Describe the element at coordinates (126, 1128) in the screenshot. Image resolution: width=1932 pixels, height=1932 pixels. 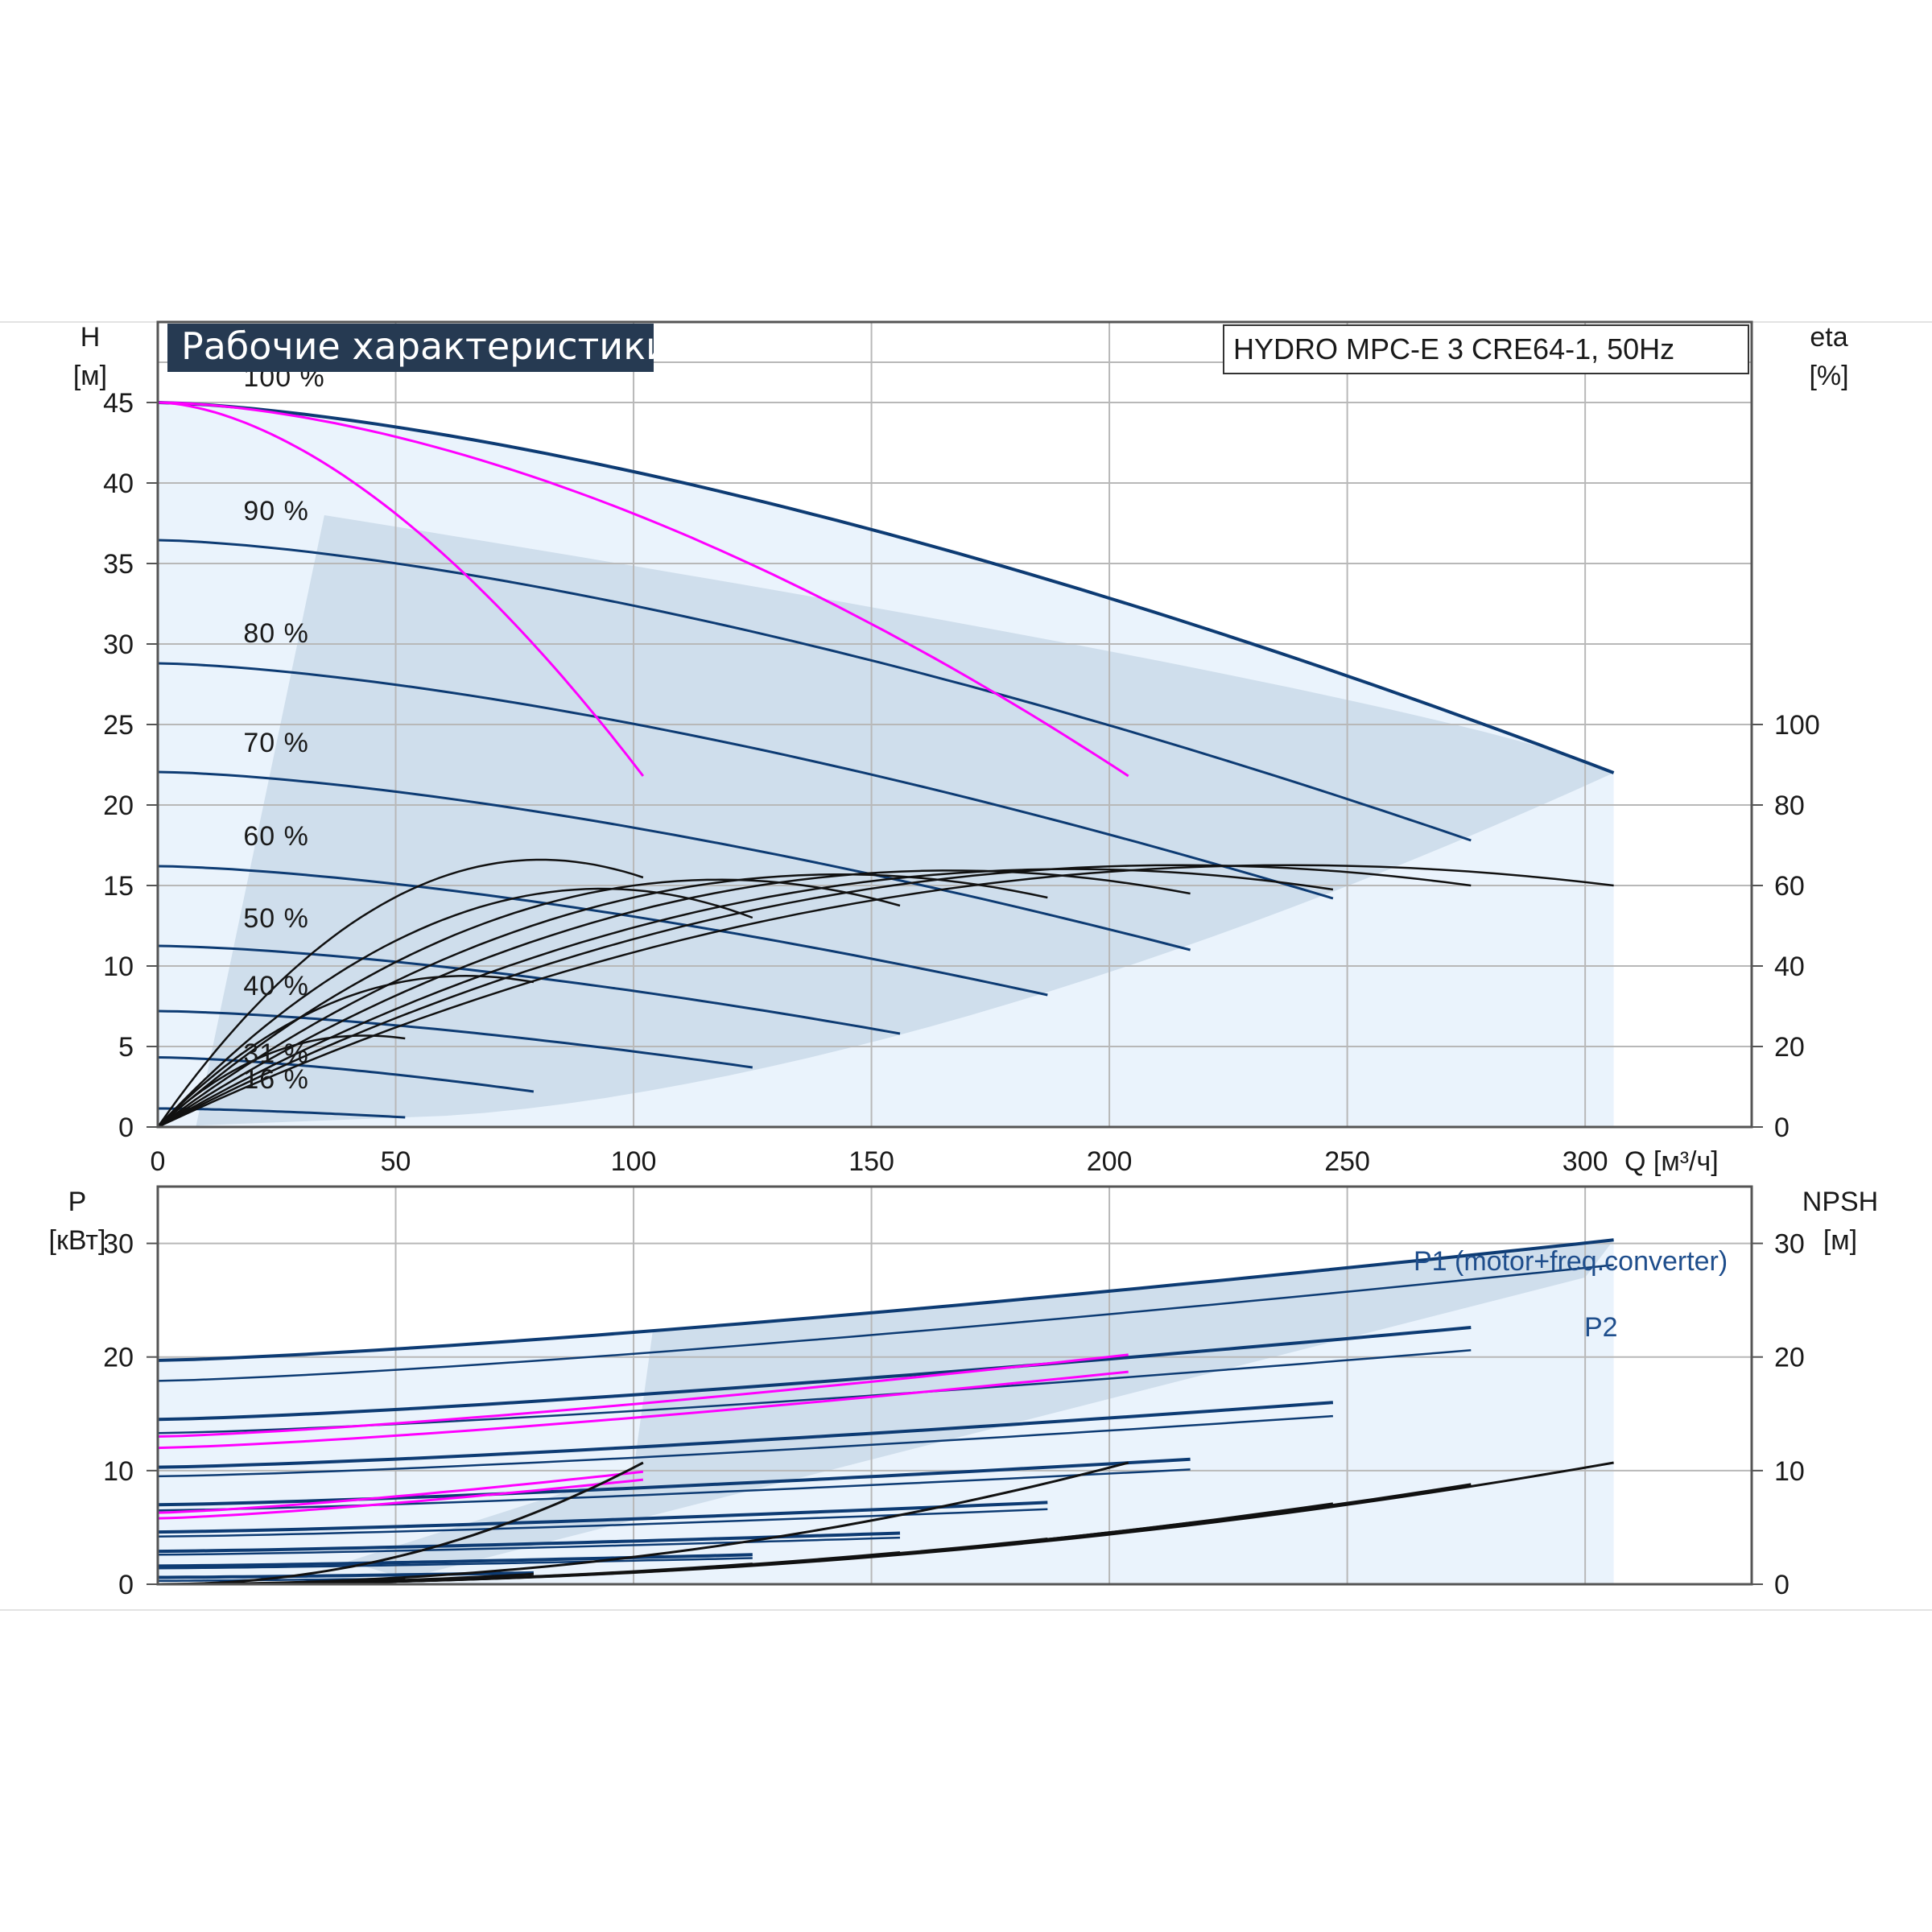
I see `y-tick-label-head: 0` at that location.